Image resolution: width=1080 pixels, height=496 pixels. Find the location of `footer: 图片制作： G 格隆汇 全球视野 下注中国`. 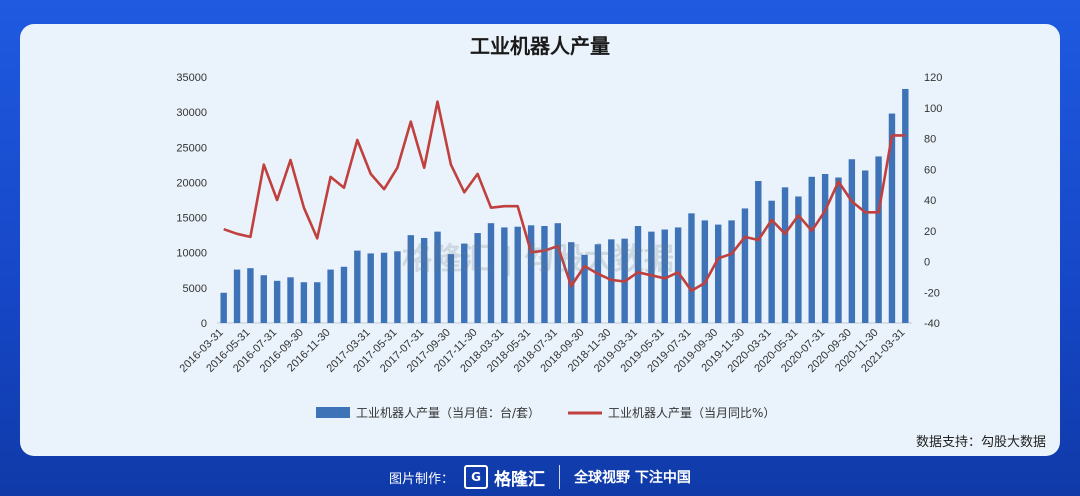

footer: 图片制作： G 格隆汇 全球视野 下注中国 is located at coordinates (540, 477).